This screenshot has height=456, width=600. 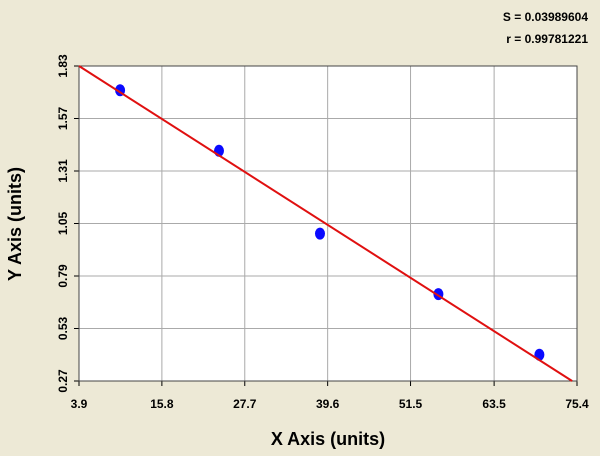 I want to click on x-tick-label: 39.6, so click(x=328, y=404).